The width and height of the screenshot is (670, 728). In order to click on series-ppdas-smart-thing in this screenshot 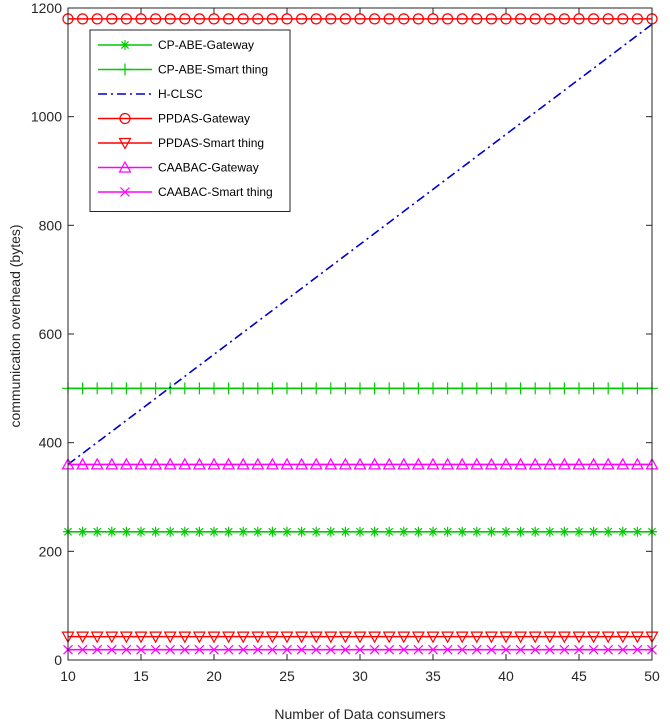, I will do `click(360, 637)`.